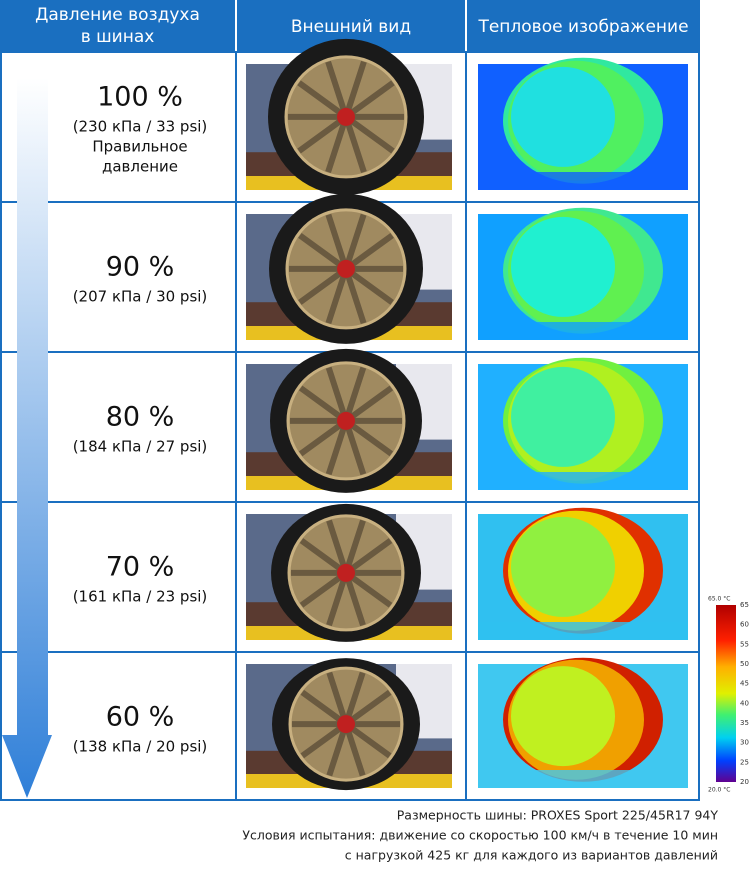 Image resolution: width=750 pixels, height=872 pixels. Describe the element at coordinates (140, 267) in the screenshot. I see `pressure-percent: 90 %` at that location.